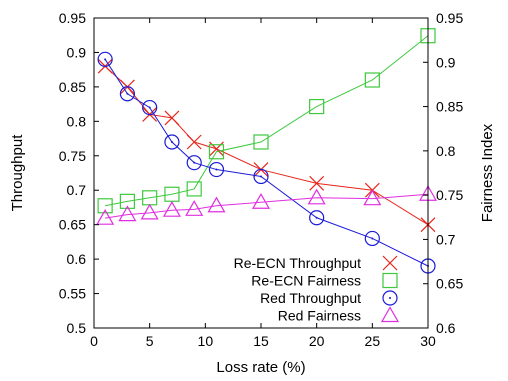  I want to click on y2-tick-label: 0.8, so click(446, 151).